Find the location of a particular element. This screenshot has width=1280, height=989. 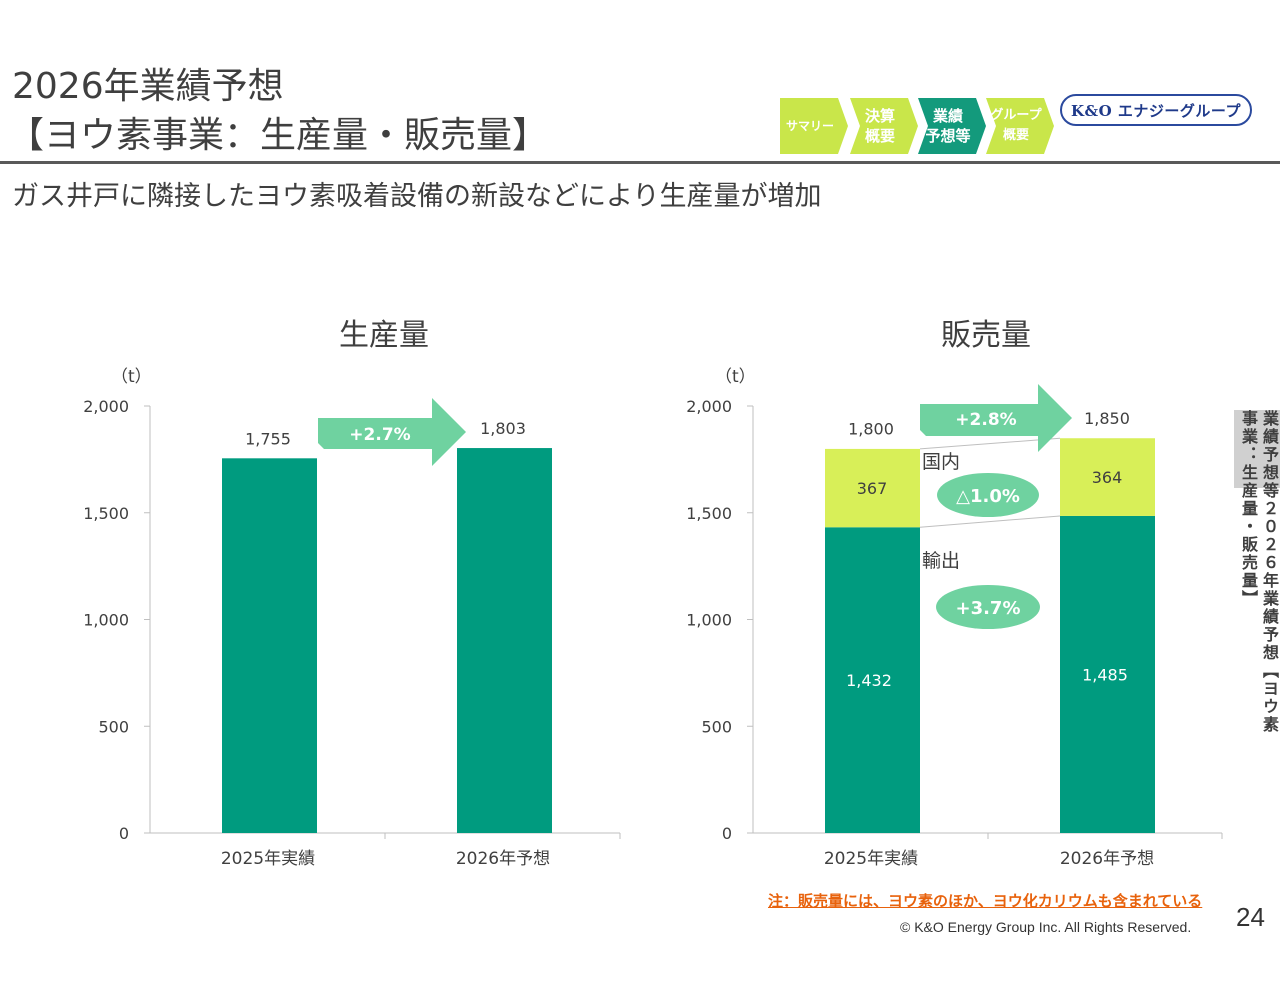

side-section-text: 業績予想等２０２６年業績予想【ヨウ素事業：生産量・販売量】 is located at coordinates (1259, 580).